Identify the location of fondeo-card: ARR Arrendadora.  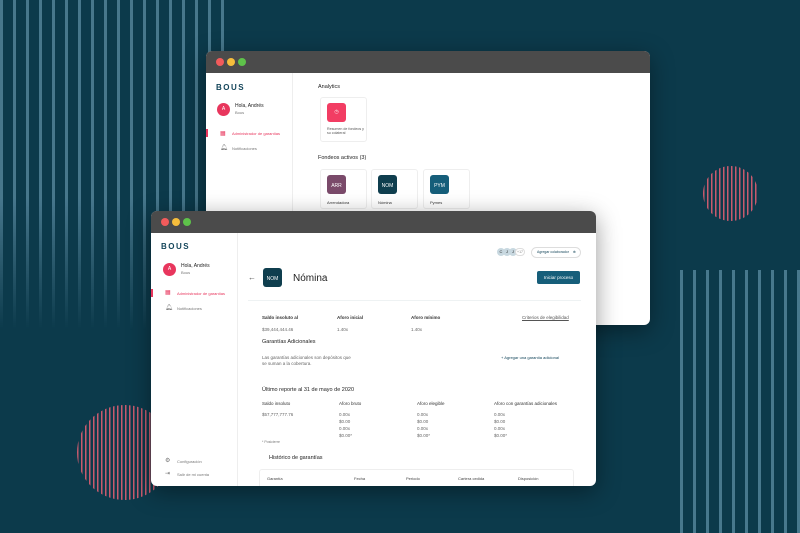
(343, 189).